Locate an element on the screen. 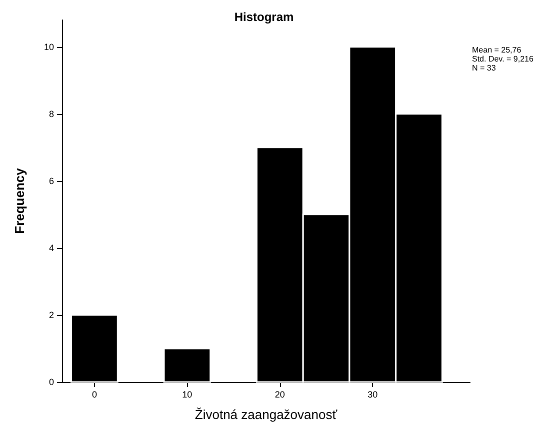  y-tick-label: 4 is located at coordinates (51, 247).